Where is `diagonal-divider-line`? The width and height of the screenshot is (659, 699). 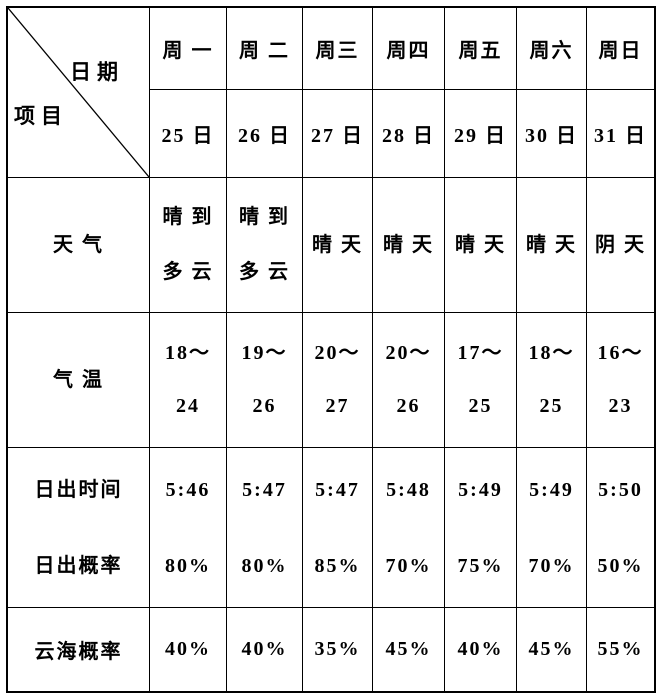 diagonal-divider-line is located at coordinates (78, 92).